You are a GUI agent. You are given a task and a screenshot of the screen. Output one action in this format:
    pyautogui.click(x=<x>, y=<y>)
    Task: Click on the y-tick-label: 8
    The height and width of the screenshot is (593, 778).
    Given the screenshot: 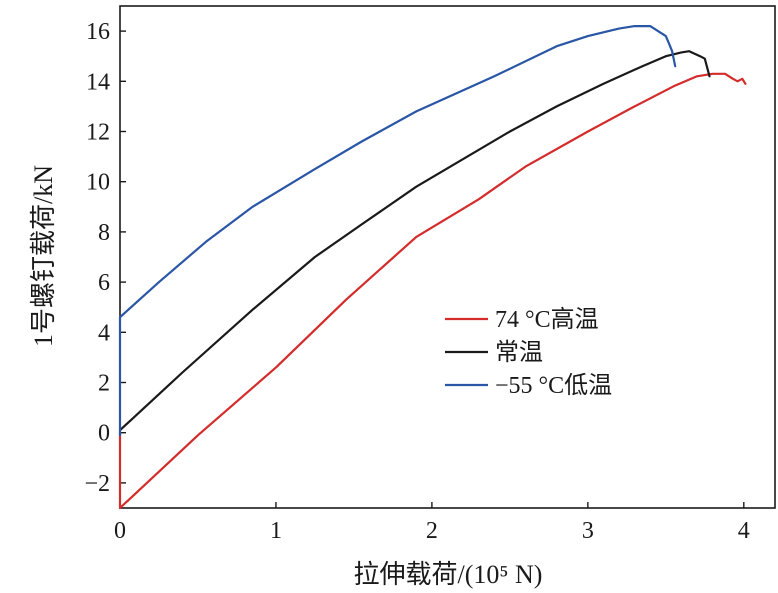 What is the action you would take?
    pyautogui.click(x=104, y=233)
    